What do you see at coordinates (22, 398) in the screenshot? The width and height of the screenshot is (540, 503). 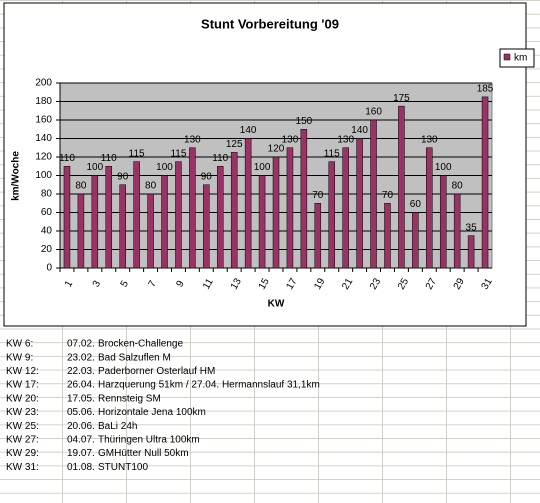 I see `event-week: KW 20:` at bounding box center [22, 398].